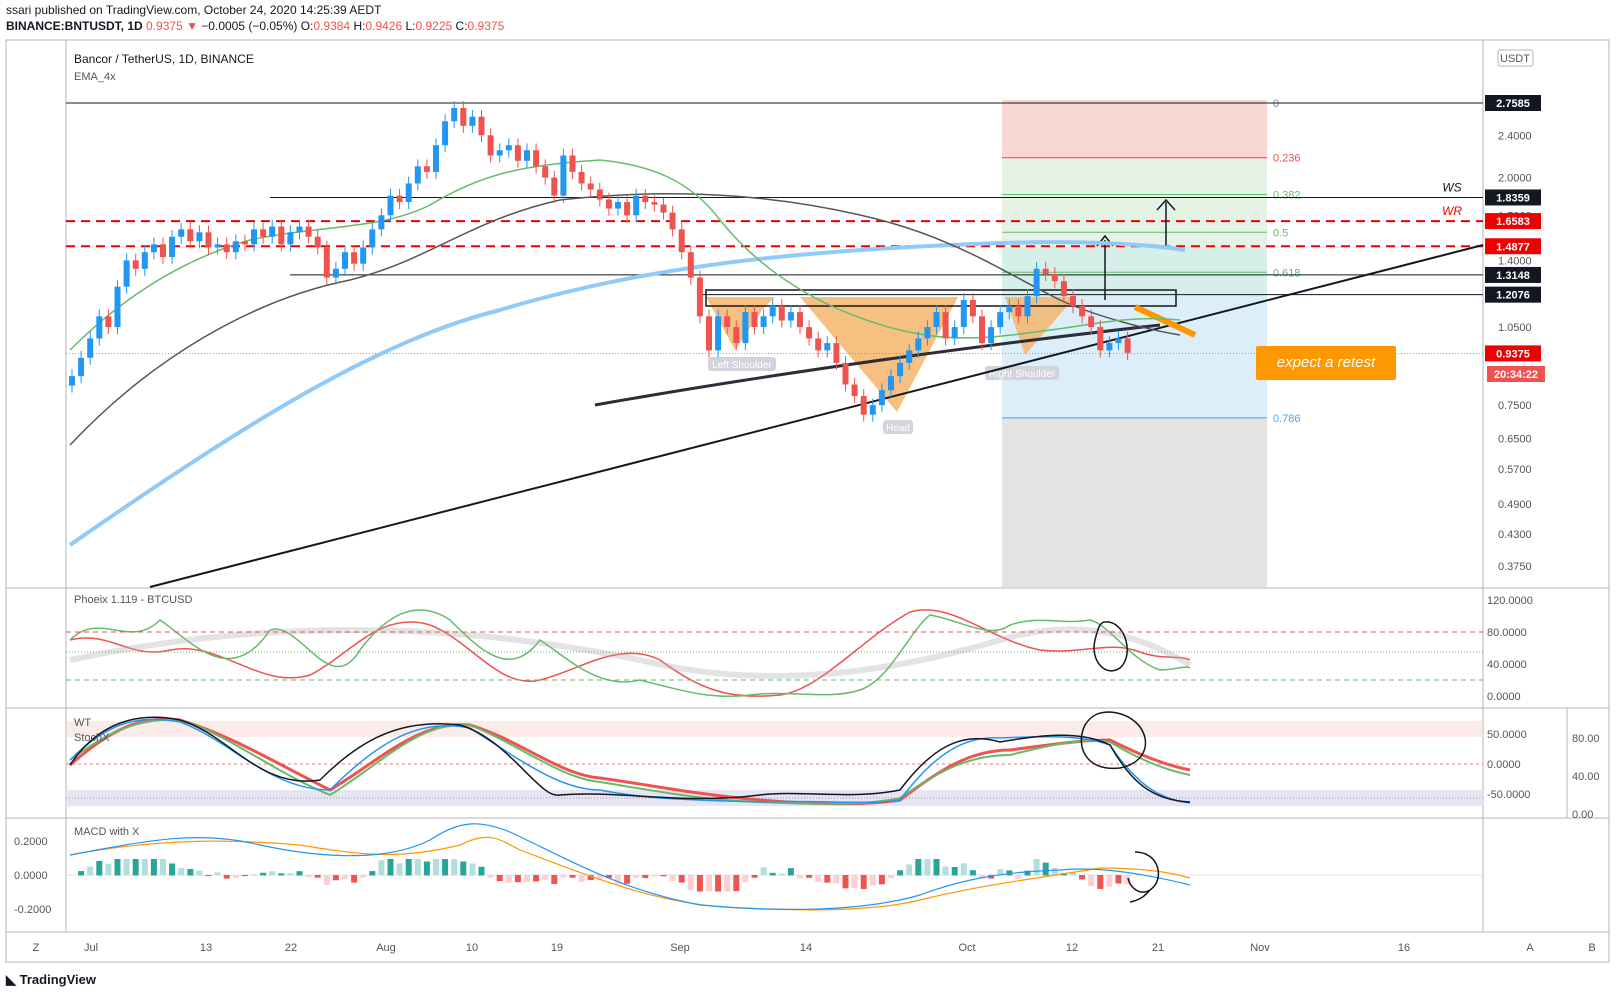 This screenshot has height=997, width=1617. I want to click on neckline-curve, so click(877, 365).